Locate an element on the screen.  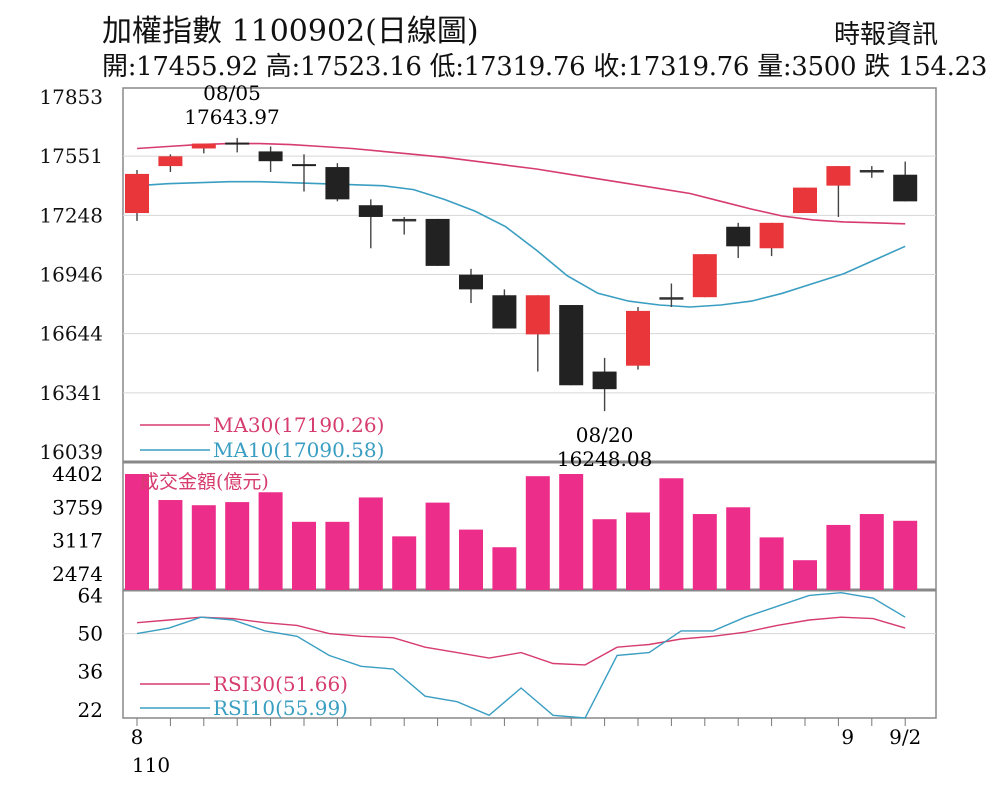
ma-legend-label: MA30(17190.26) is located at coordinates (298, 425).